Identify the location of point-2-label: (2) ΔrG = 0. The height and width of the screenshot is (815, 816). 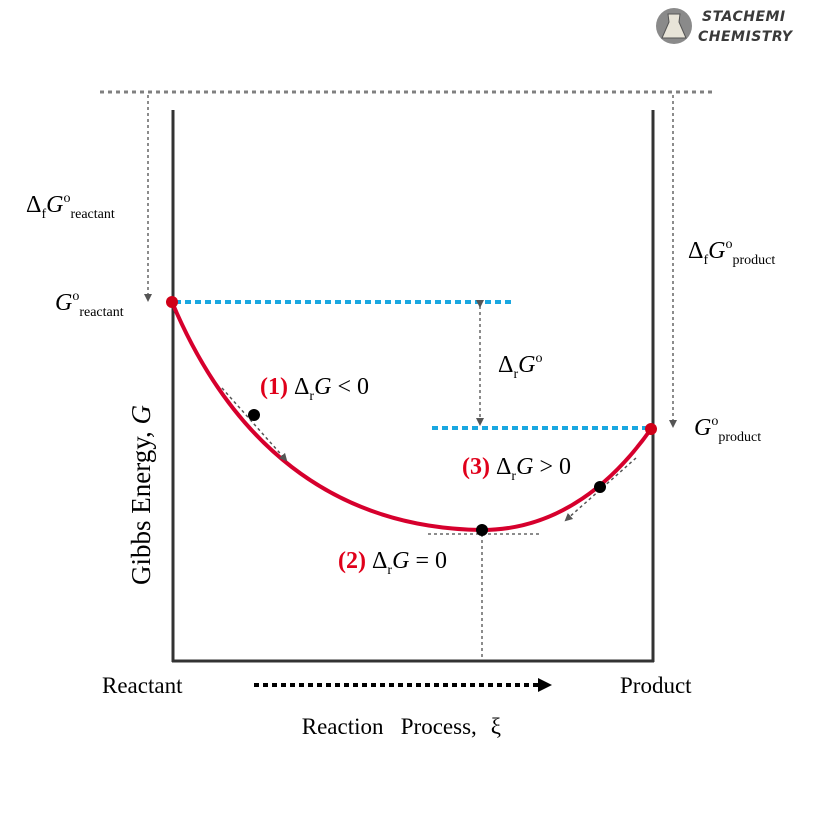
(392, 563).